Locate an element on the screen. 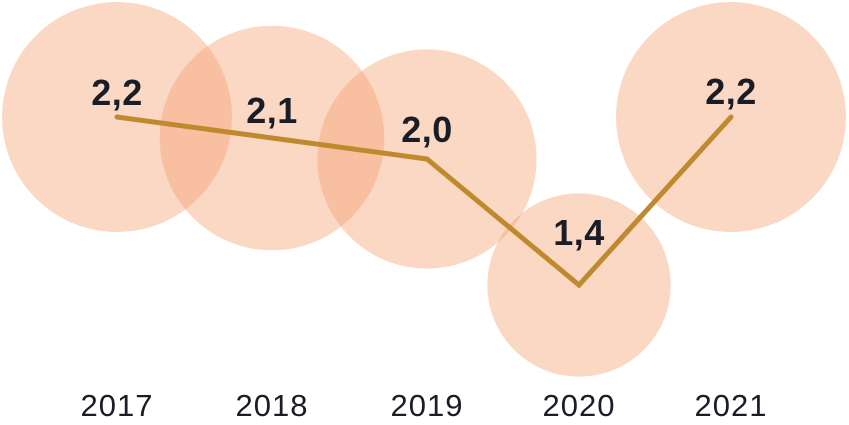 The height and width of the screenshot is (425, 849). value-label-2018: 2,1 is located at coordinates (272, 110).